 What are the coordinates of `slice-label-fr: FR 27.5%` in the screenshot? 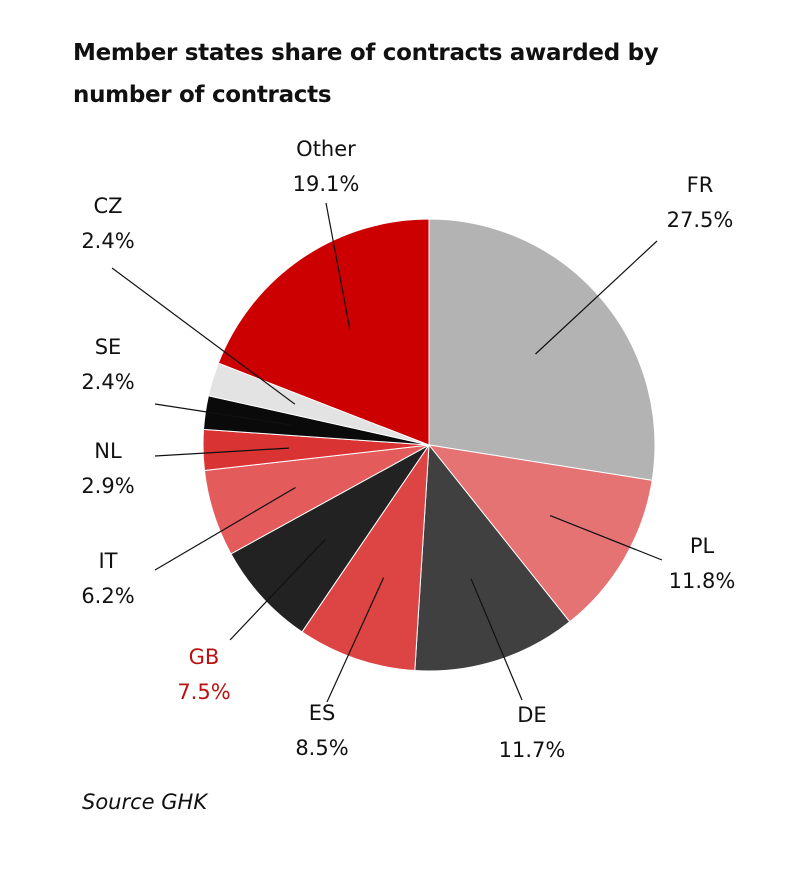 It's located at (700, 202).